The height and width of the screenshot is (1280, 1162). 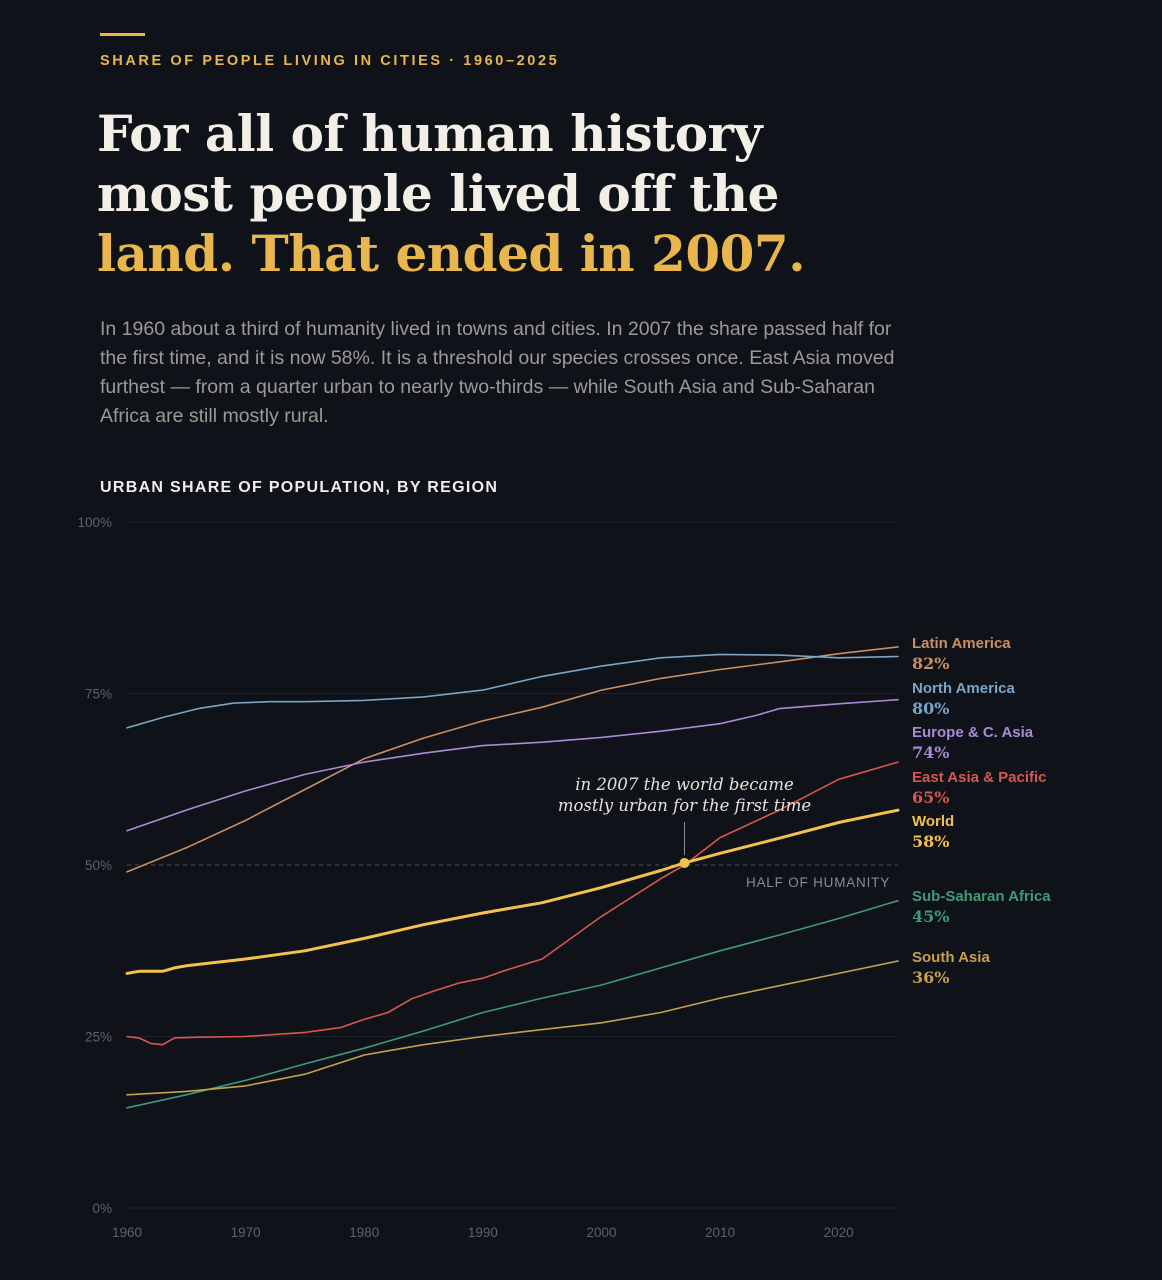 What do you see at coordinates (299, 487) in the screenshot?
I see `chart-title: URBAN SHARE OF POPULATION, BY REGION` at bounding box center [299, 487].